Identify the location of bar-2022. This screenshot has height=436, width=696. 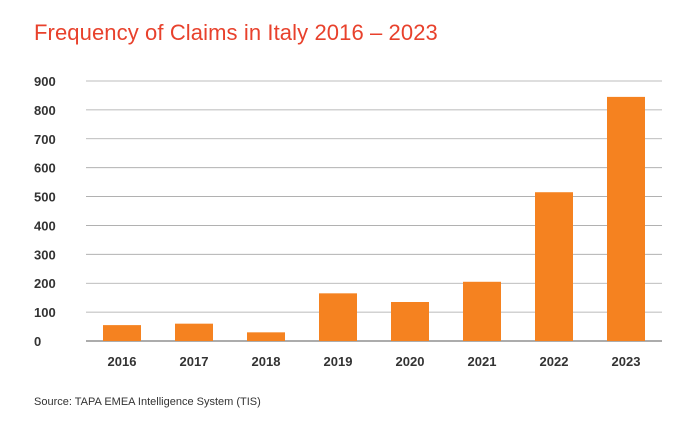
(554, 266).